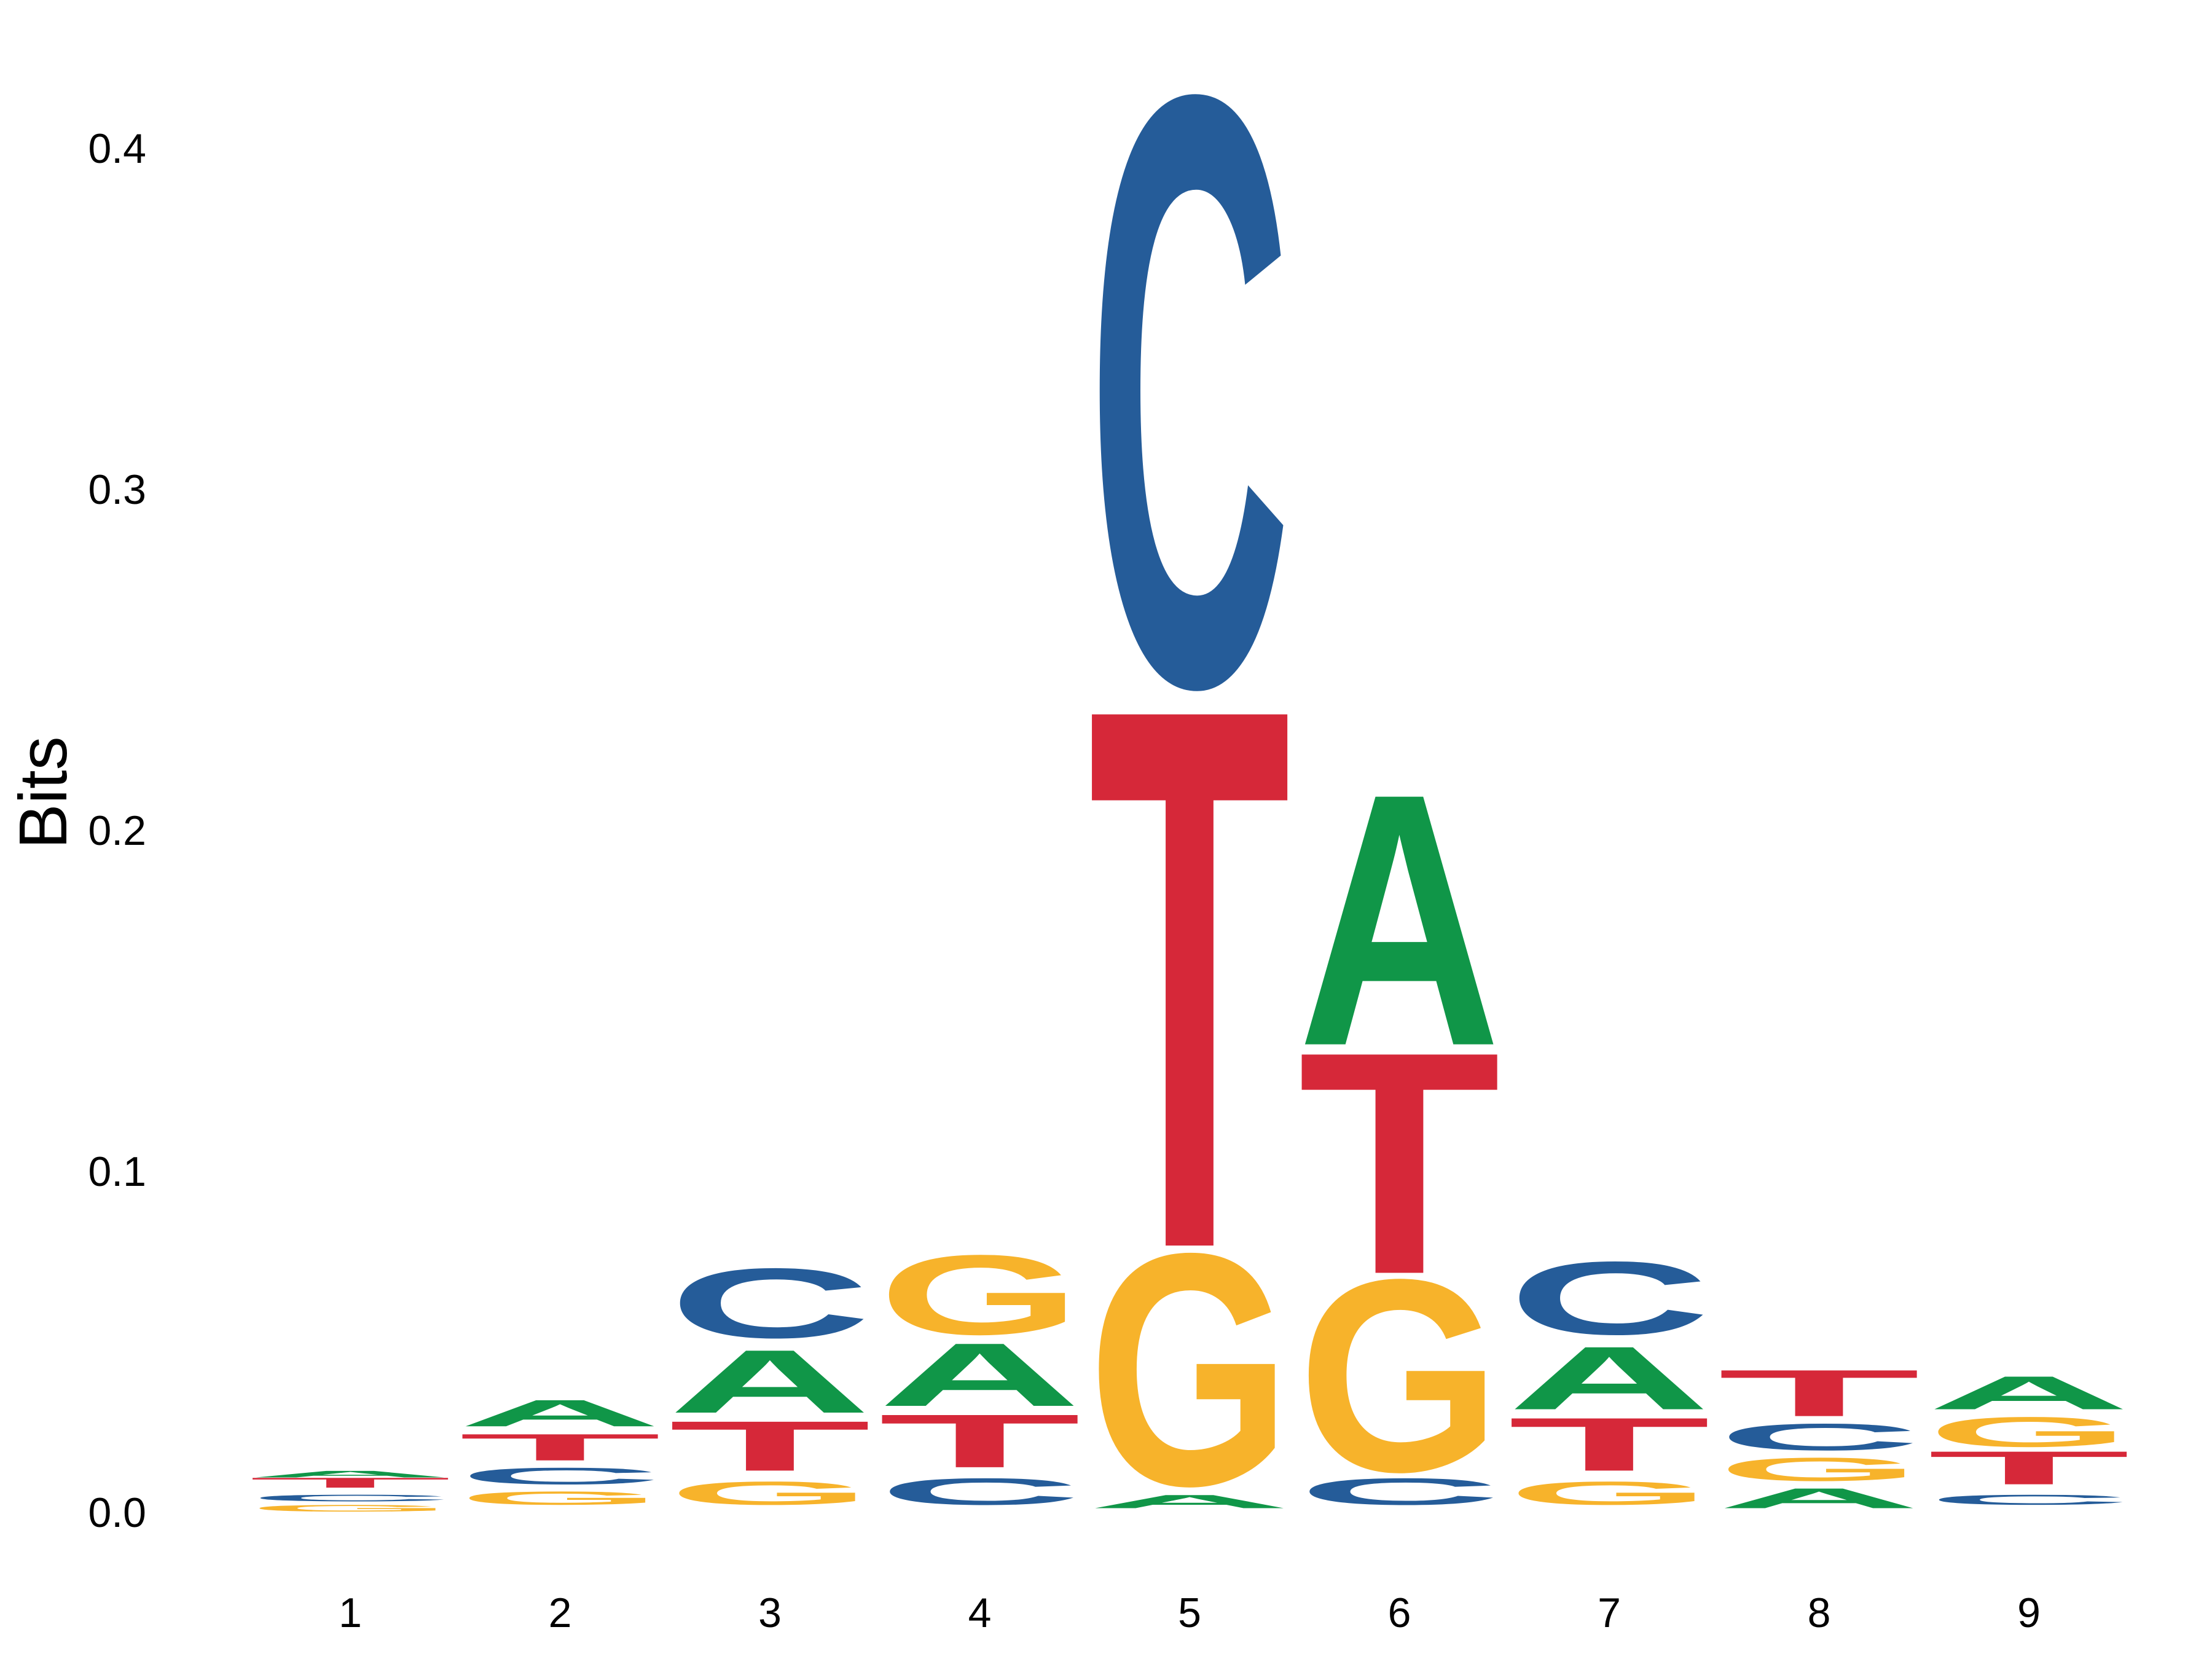  What do you see at coordinates (2029, 1613) in the screenshot?
I see `x-tick-label: 9` at bounding box center [2029, 1613].